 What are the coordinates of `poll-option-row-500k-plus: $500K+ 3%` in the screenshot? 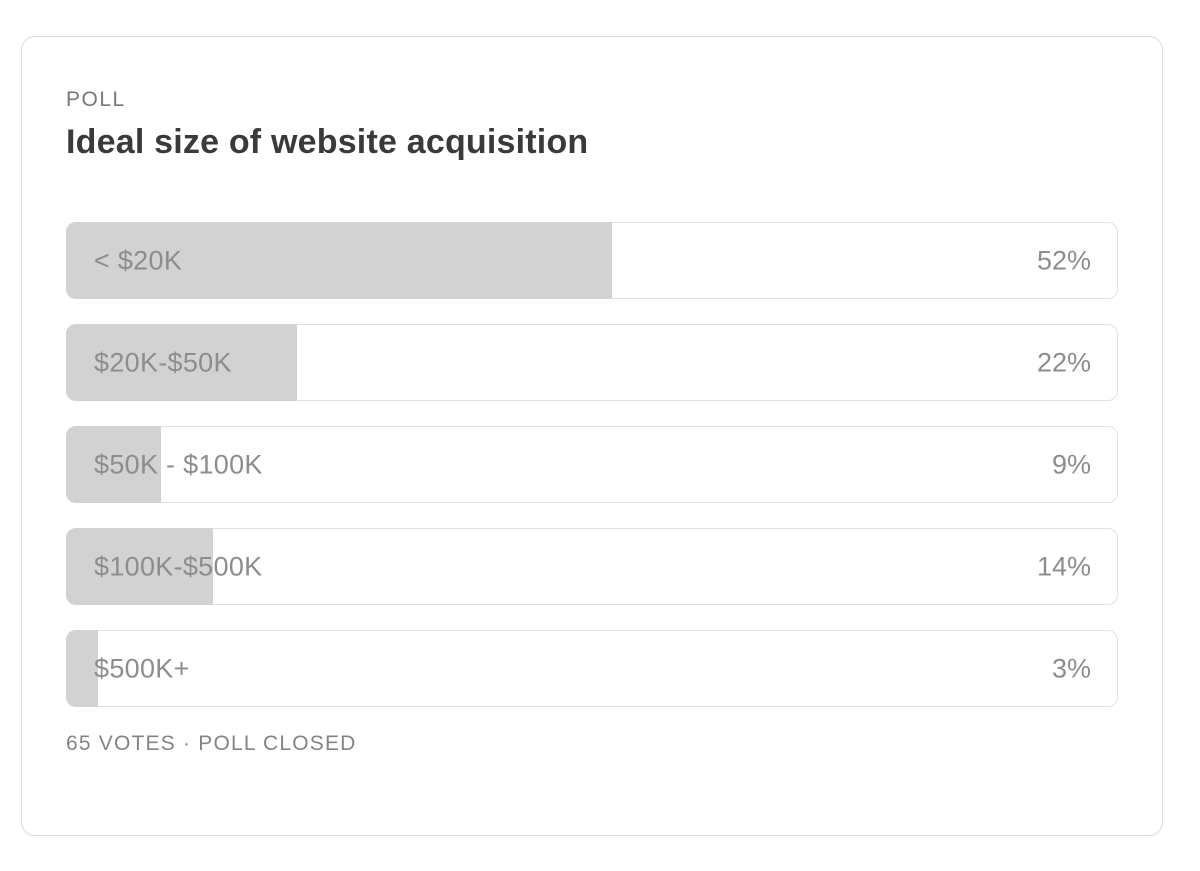 It's located at (592, 668).